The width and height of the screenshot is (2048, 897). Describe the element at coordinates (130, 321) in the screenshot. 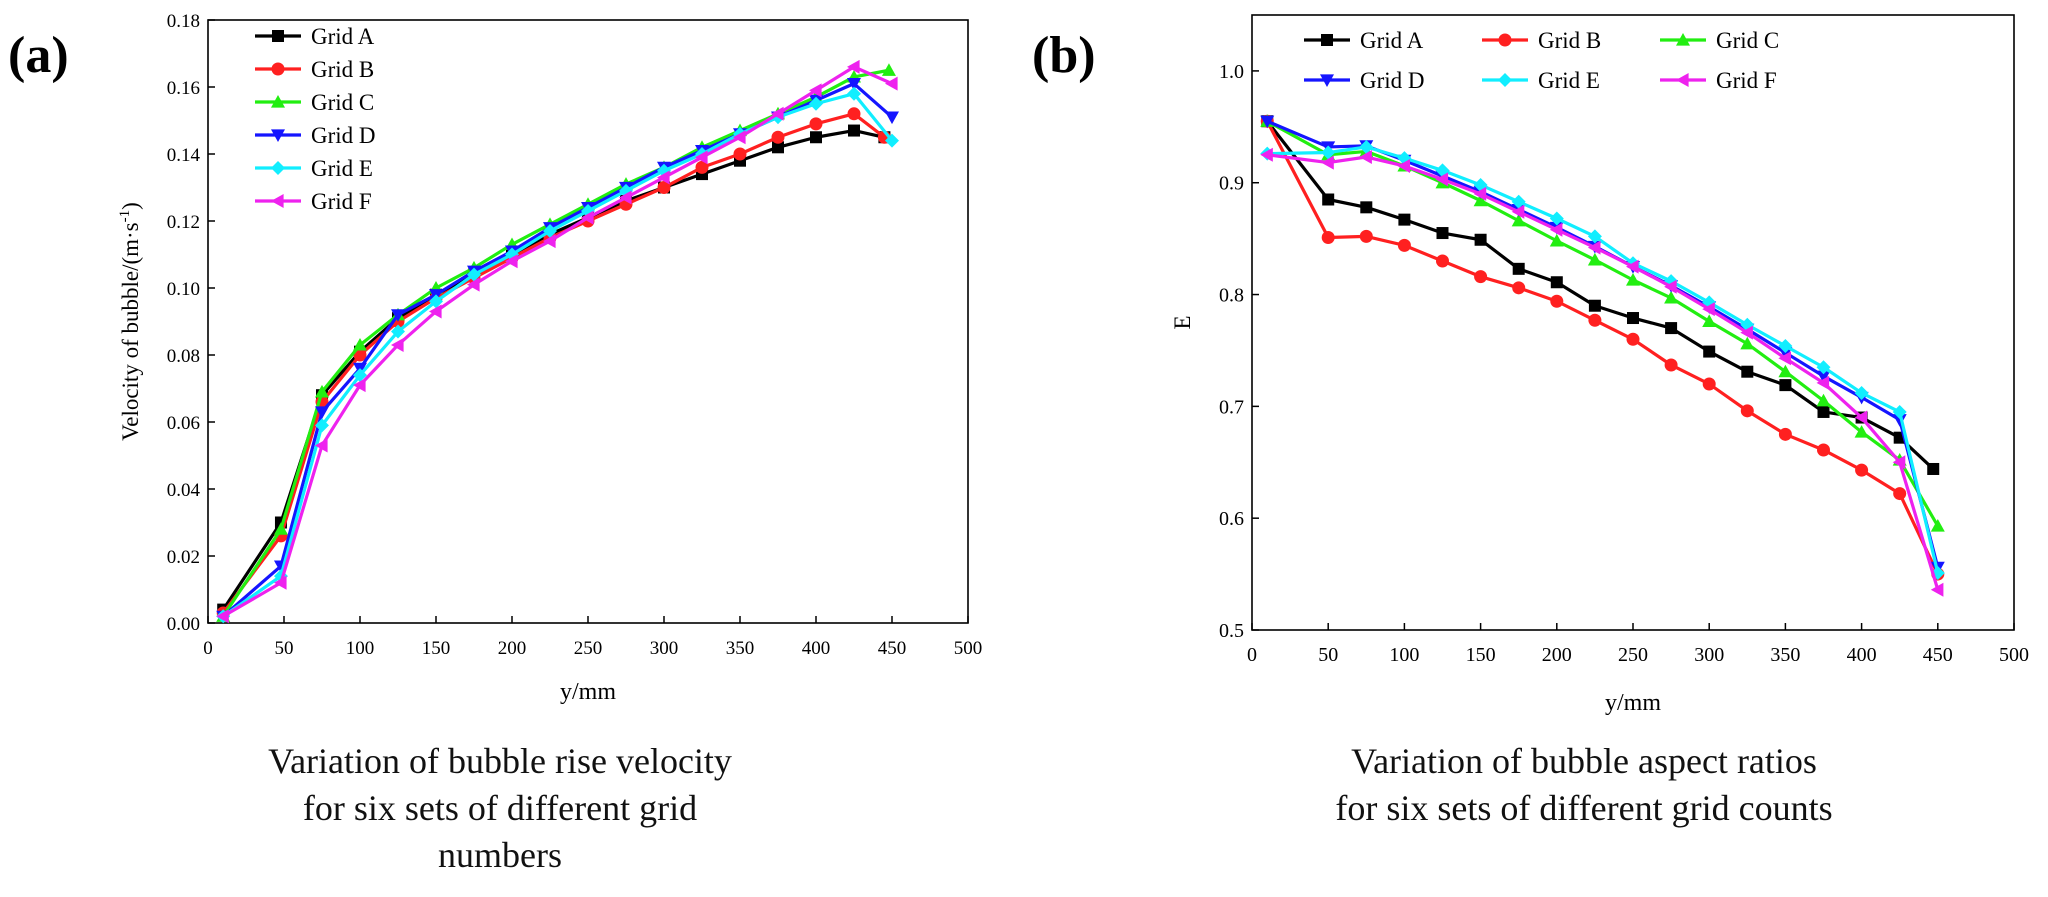

I see `y-axis-label: Velocity of bubble/(m·s-1)` at that location.